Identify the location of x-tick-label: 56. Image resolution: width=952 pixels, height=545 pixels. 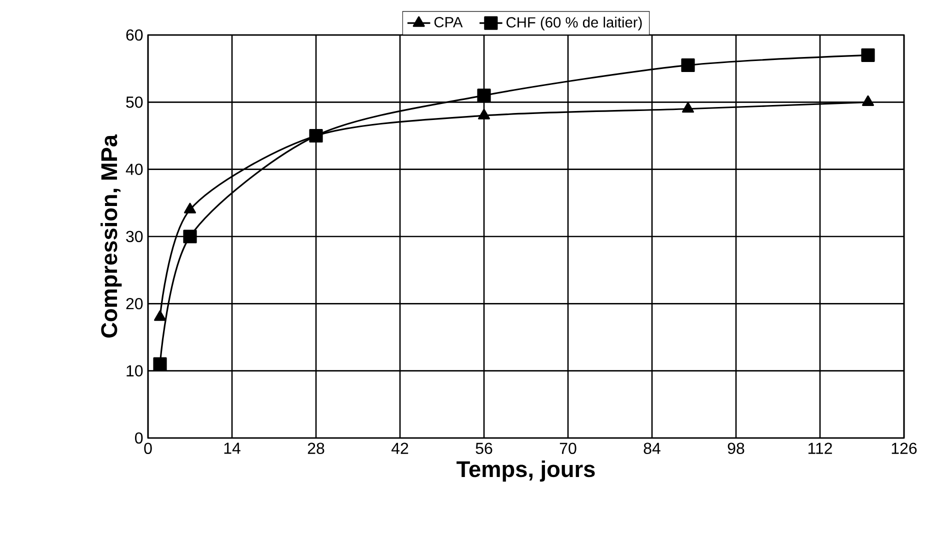
(484, 448).